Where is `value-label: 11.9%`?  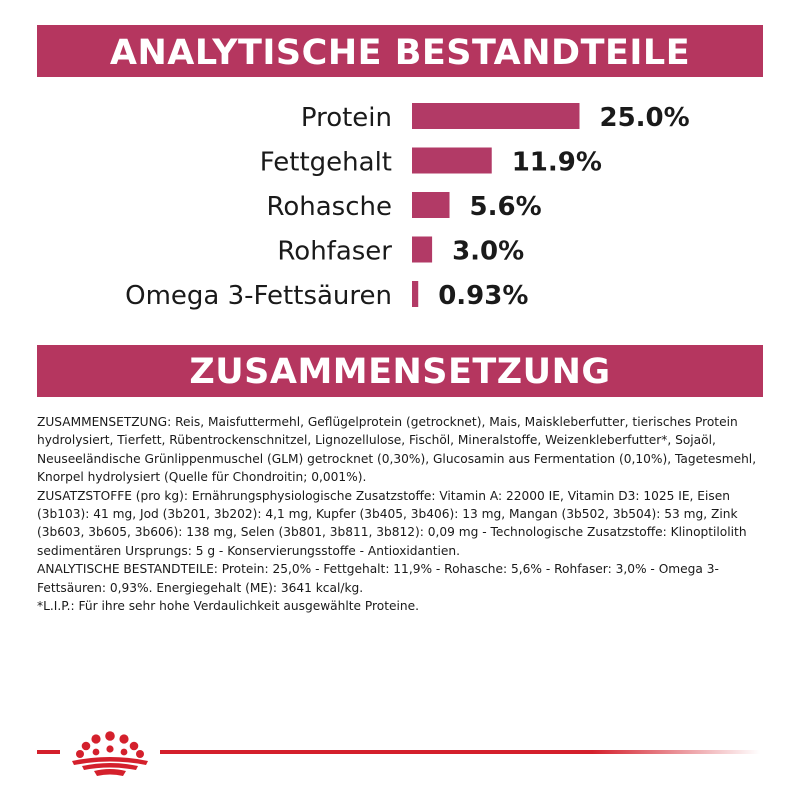
value-label: 11.9% is located at coordinates (557, 163).